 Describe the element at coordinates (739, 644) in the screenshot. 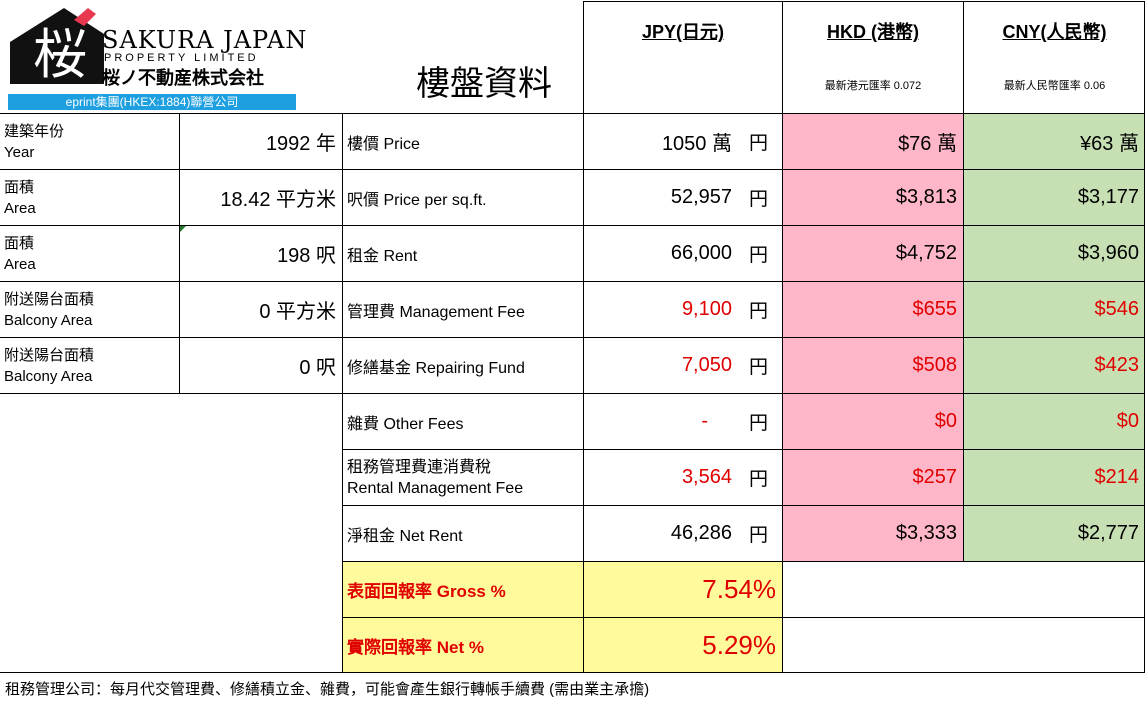

I see `net-return-value: 5.29%` at that location.